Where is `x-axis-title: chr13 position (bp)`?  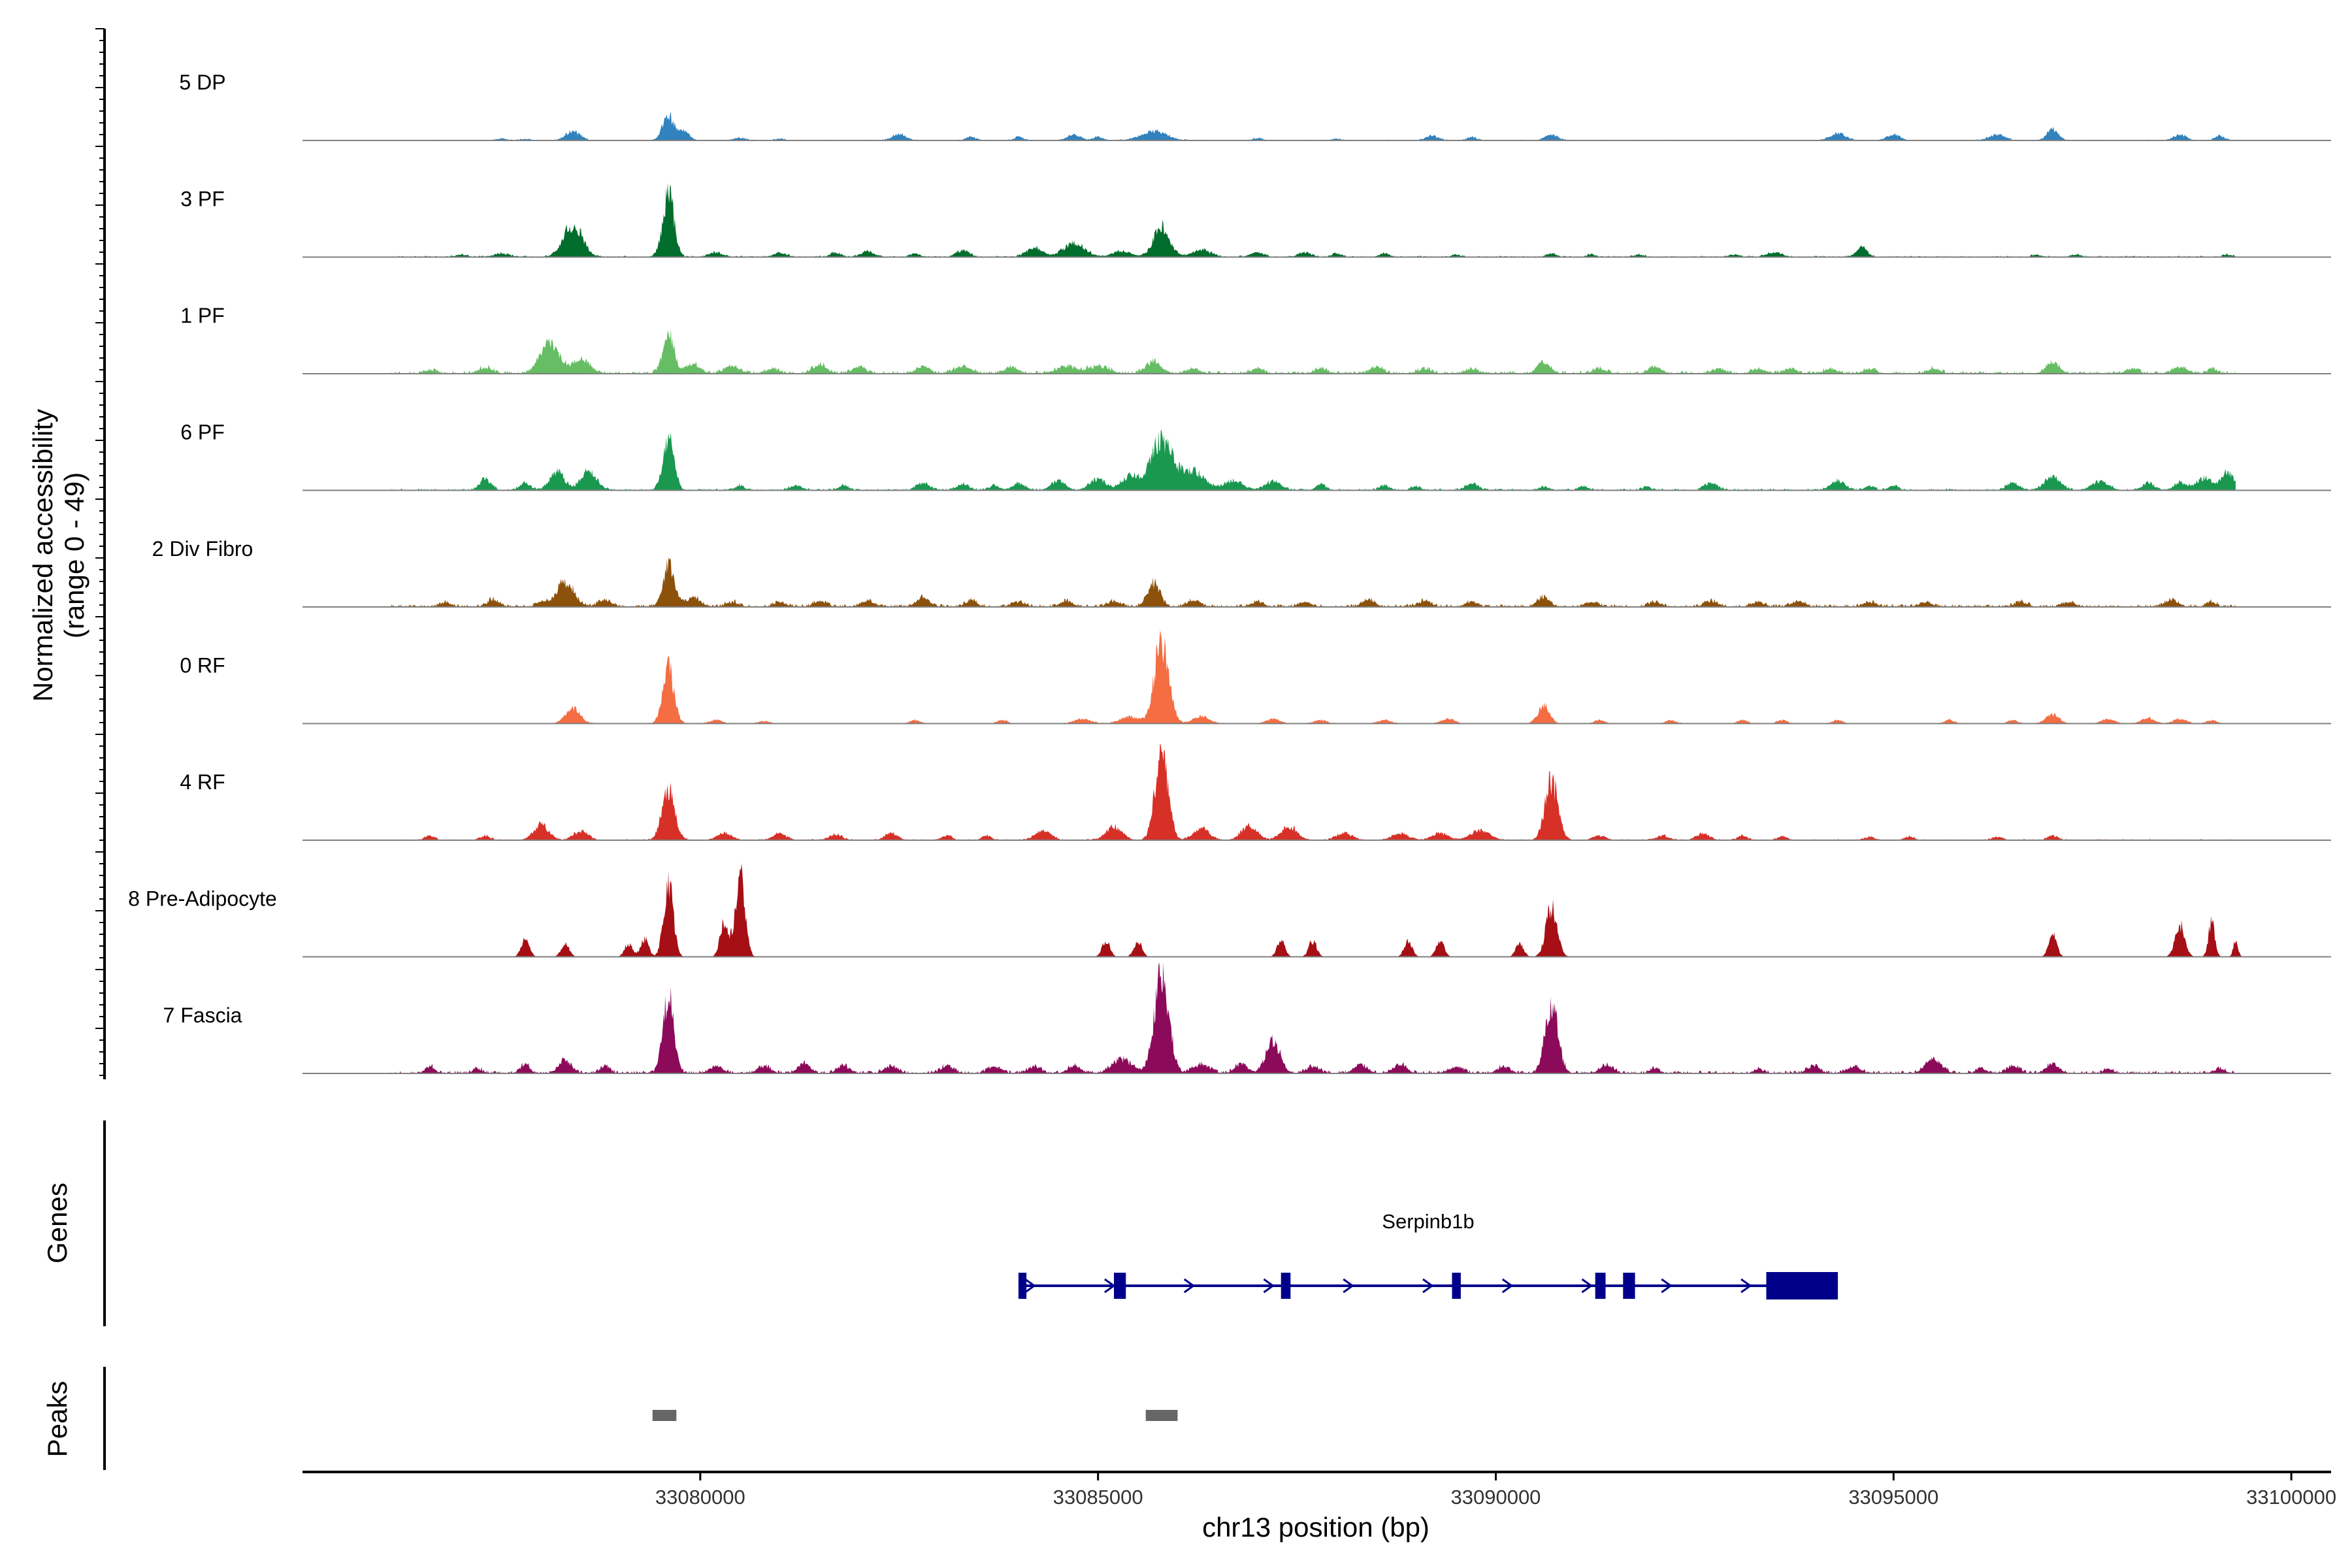
x-axis-title: chr13 position (bp) is located at coordinates (1315, 1527).